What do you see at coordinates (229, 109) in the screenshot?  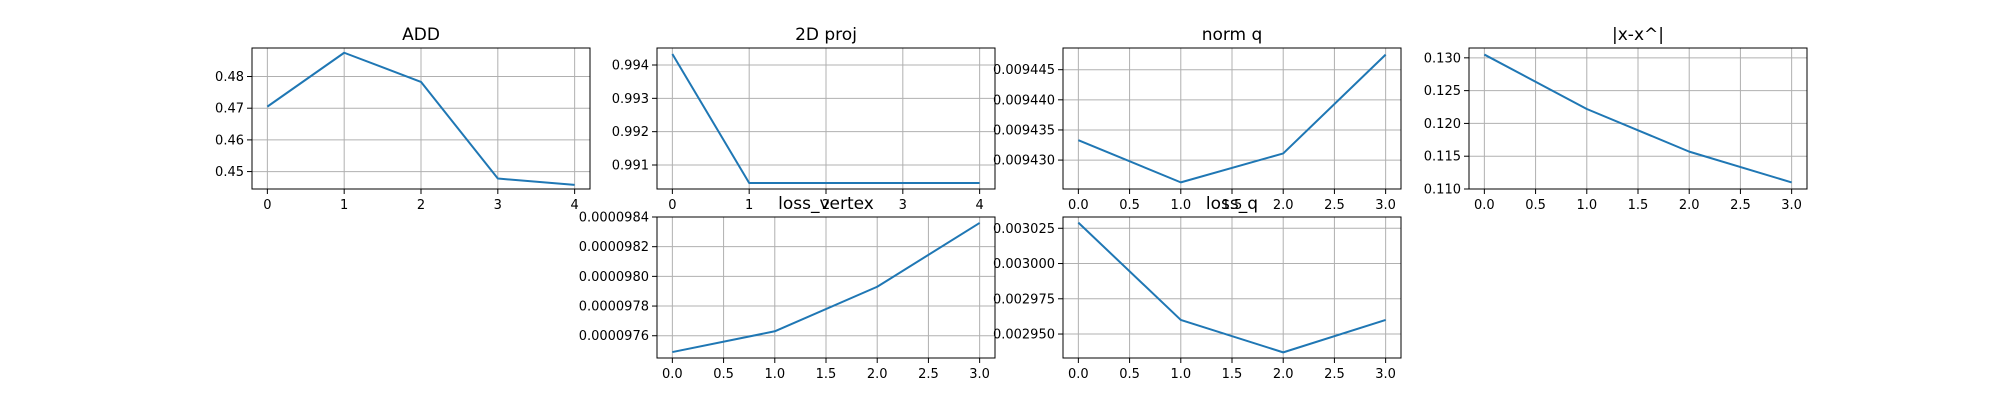 I see `y-tick-label: 0.47` at bounding box center [229, 109].